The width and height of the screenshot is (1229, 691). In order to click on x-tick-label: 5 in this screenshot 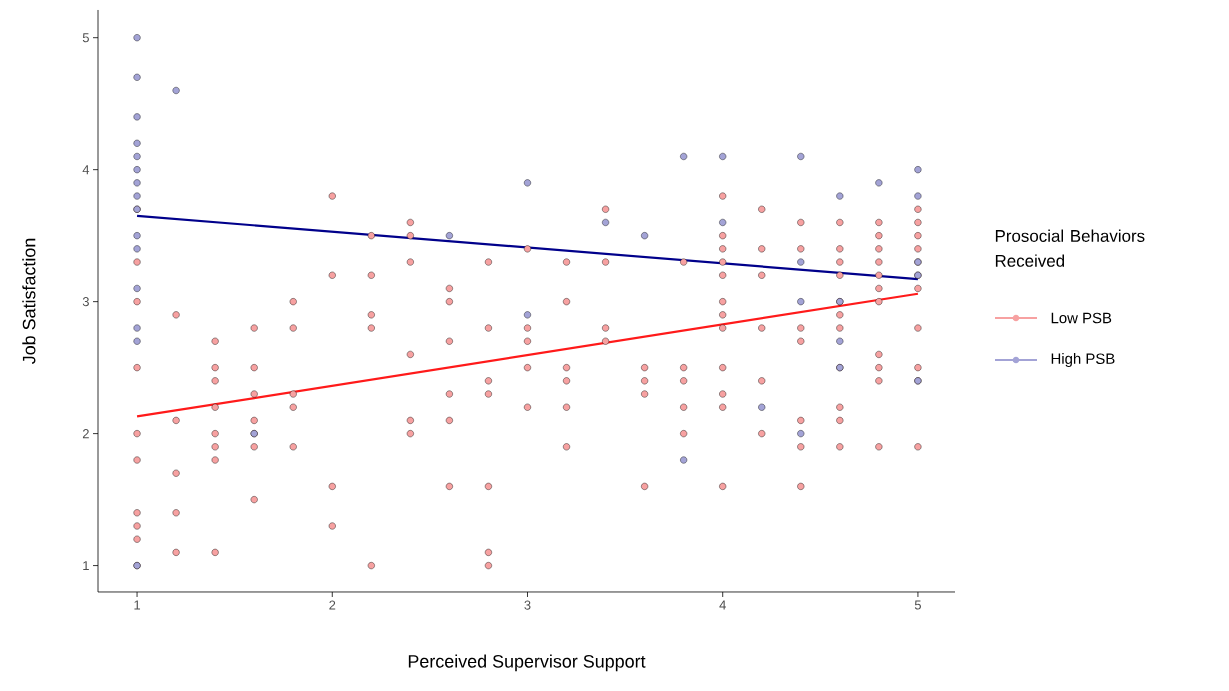, I will do `click(917, 605)`.